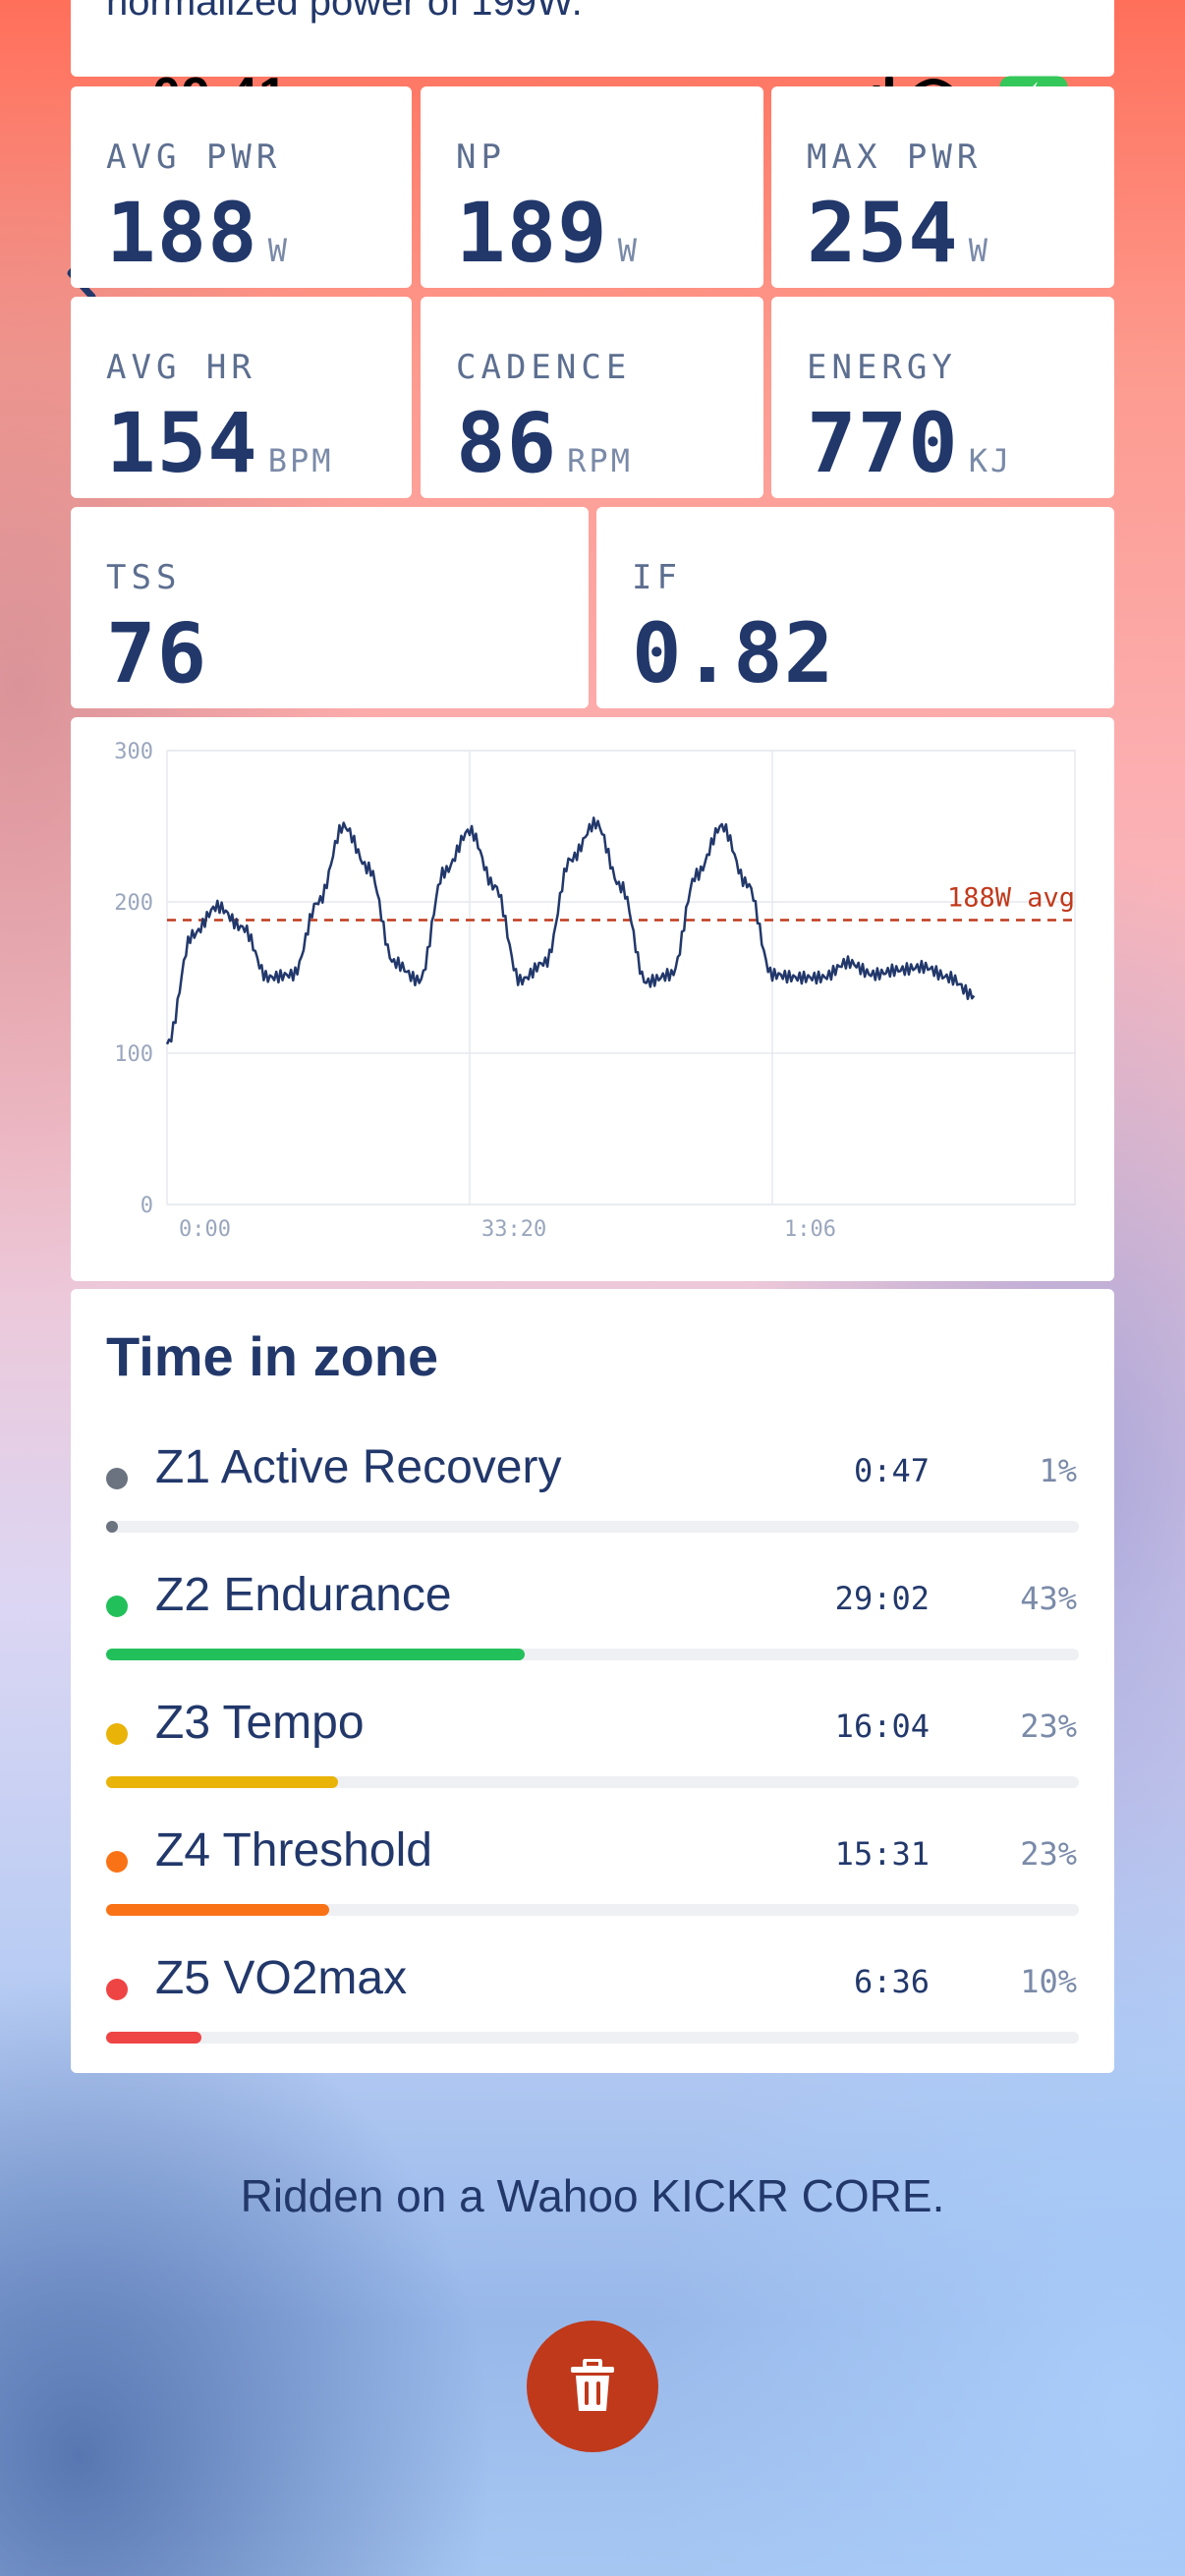  What do you see at coordinates (592, 1489) in the screenshot?
I see `zone-row-z1: Z1 Active Recovery 0:47 1%` at bounding box center [592, 1489].